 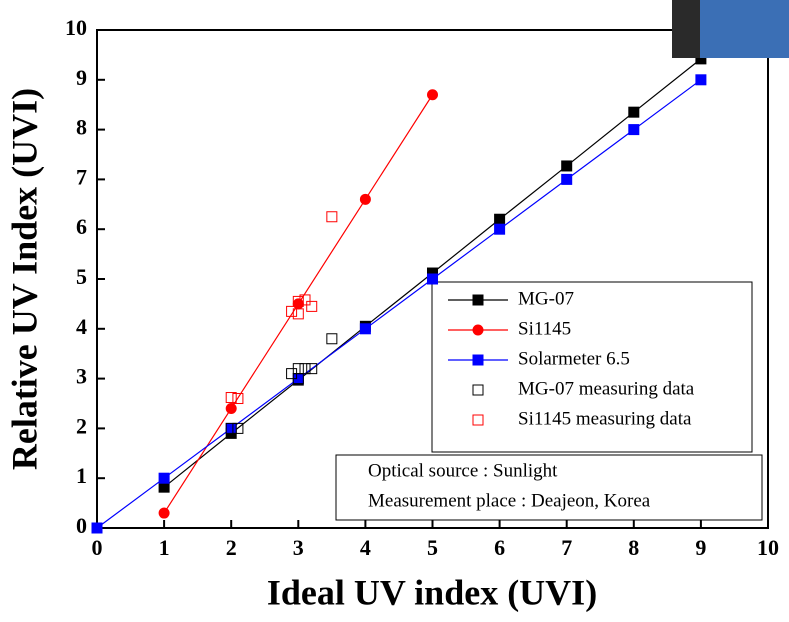 What do you see at coordinates (686, 29) in the screenshot?
I see `photo-inset-part` at bounding box center [686, 29].